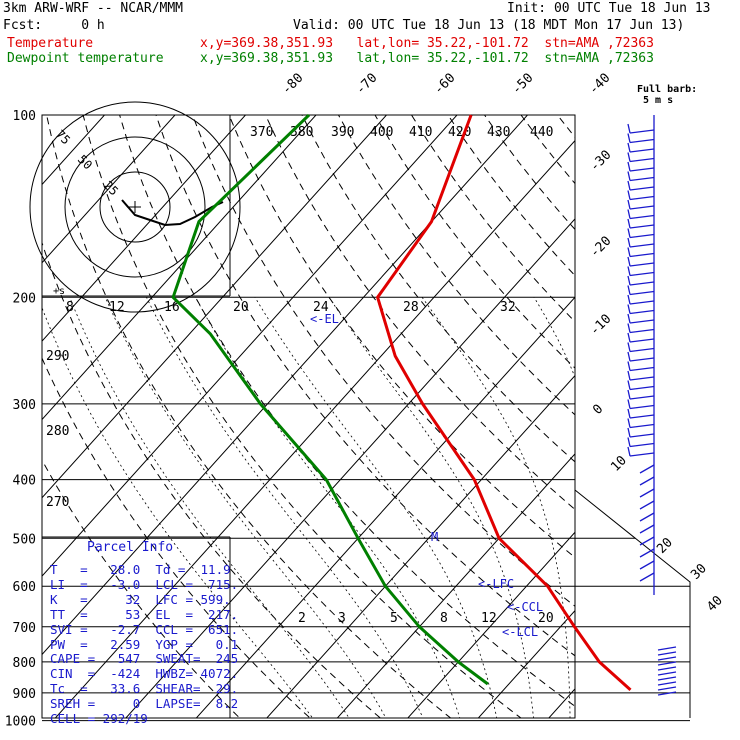  What do you see at coordinates (301, 132) in the screenshot?
I see `theta-label: 380` at bounding box center [301, 132].